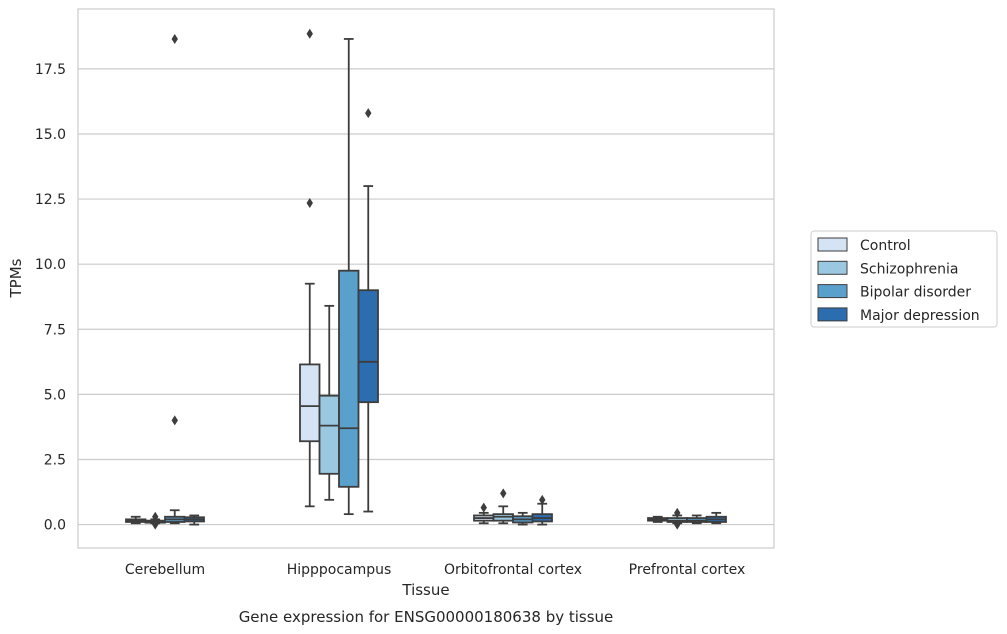  What do you see at coordinates (50, 135) in the screenshot?
I see `y-tick-label: 15.0` at bounding box center [50, 135].